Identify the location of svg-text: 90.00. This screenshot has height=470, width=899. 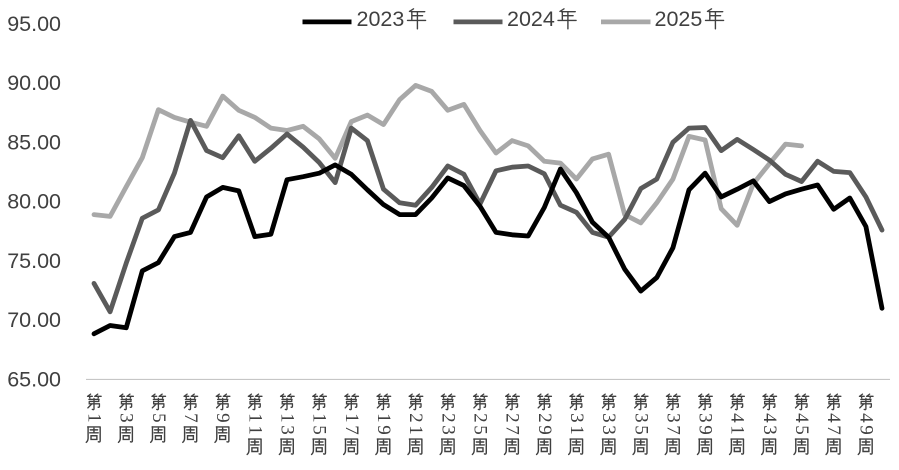
(34, 83).